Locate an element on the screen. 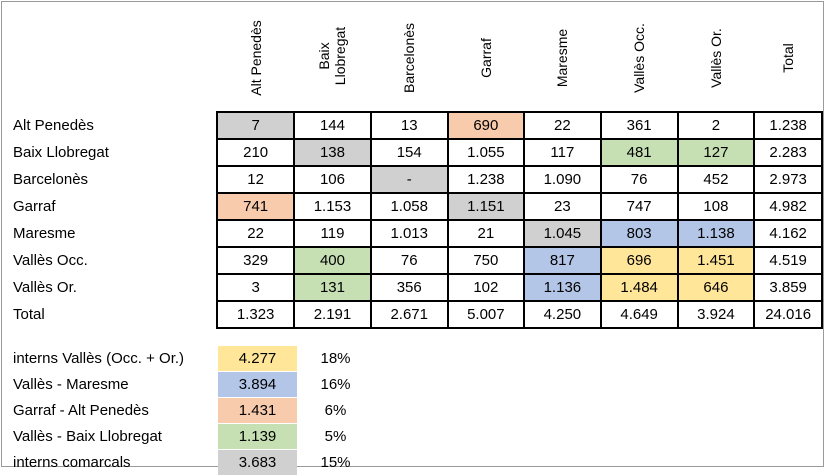 This screenshot has height=476, width=827. corner-cell is located at coordinates (113, 58).